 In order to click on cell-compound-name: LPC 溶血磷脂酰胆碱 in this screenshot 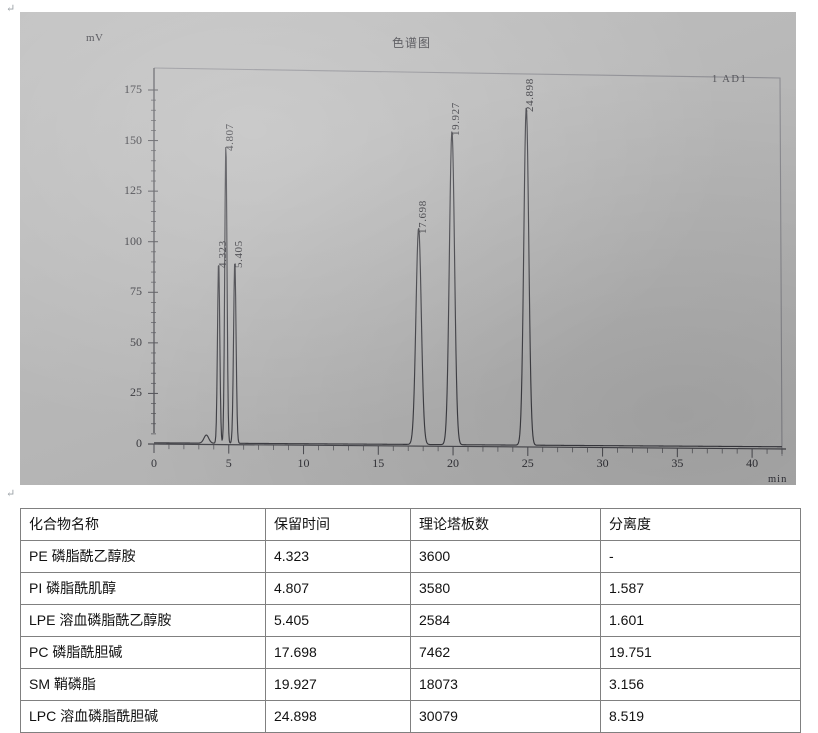, I will do `click(143, 716)`.